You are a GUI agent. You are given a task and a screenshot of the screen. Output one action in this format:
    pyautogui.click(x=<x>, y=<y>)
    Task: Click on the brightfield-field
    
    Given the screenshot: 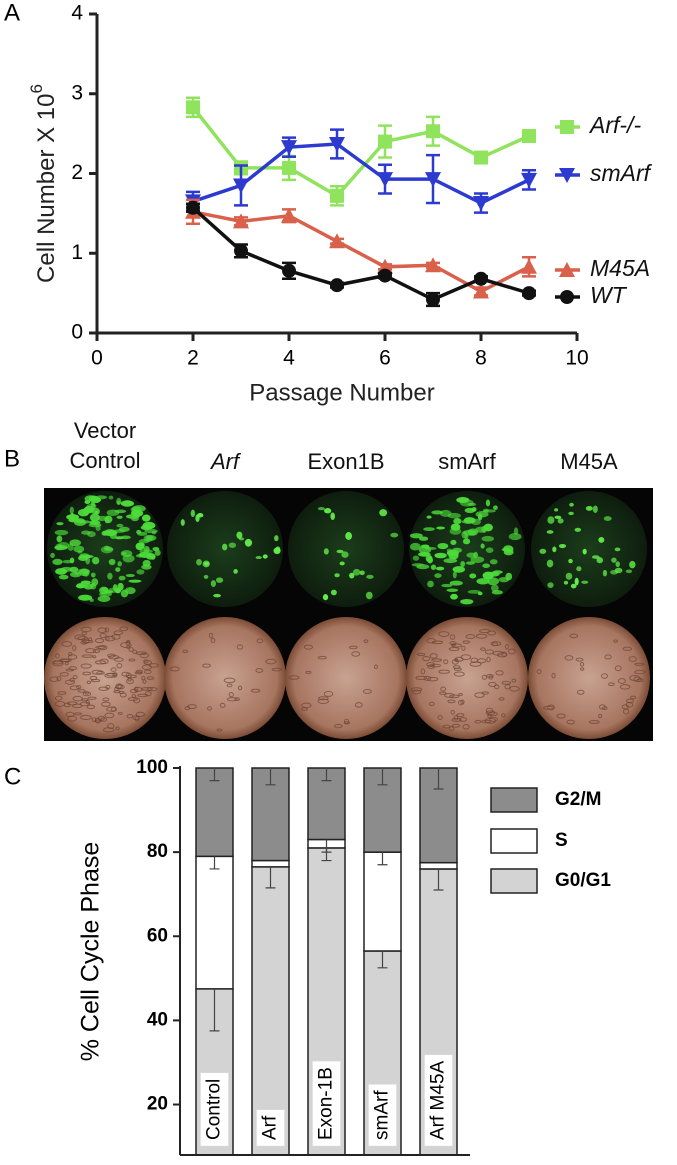 What is the action you would take?
    pyautogui.click(x=589, y=678)
    